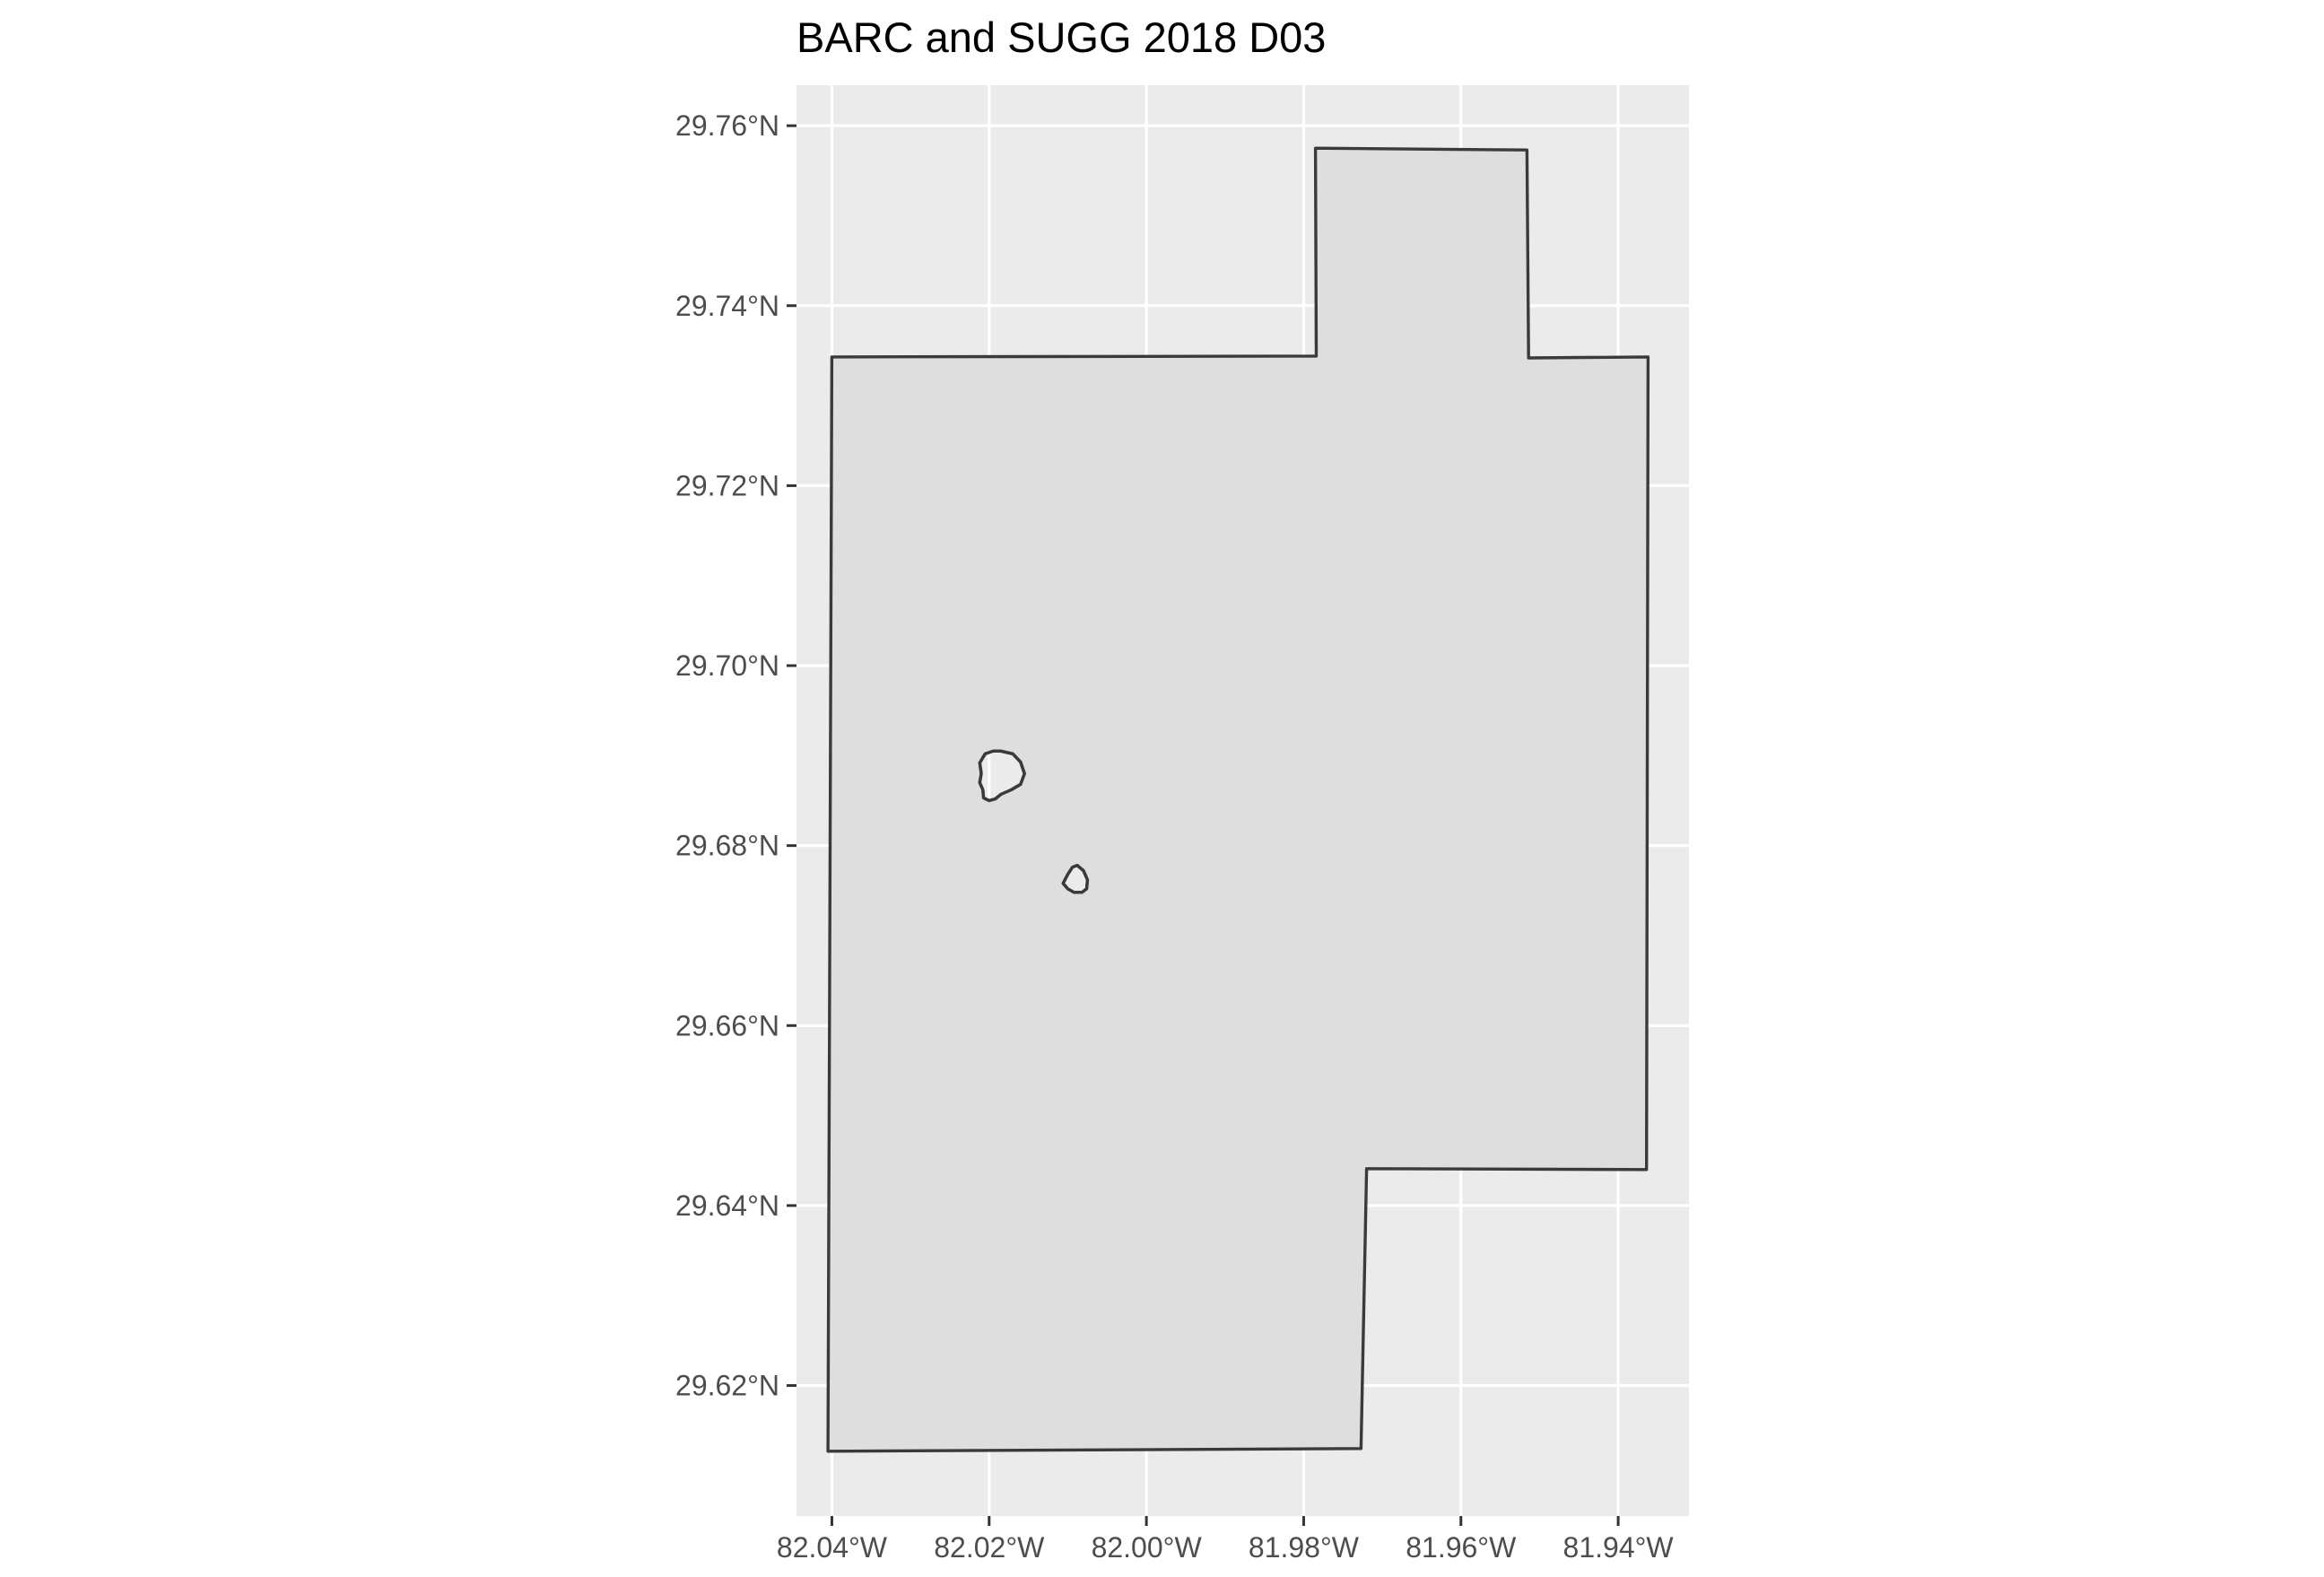 The width and height of the screenshot is (2324, 1577). Describe the element at coordinates (1461, 1547) in the screenshot. I see `x-tick-label-4: 81.96°W` at that location.